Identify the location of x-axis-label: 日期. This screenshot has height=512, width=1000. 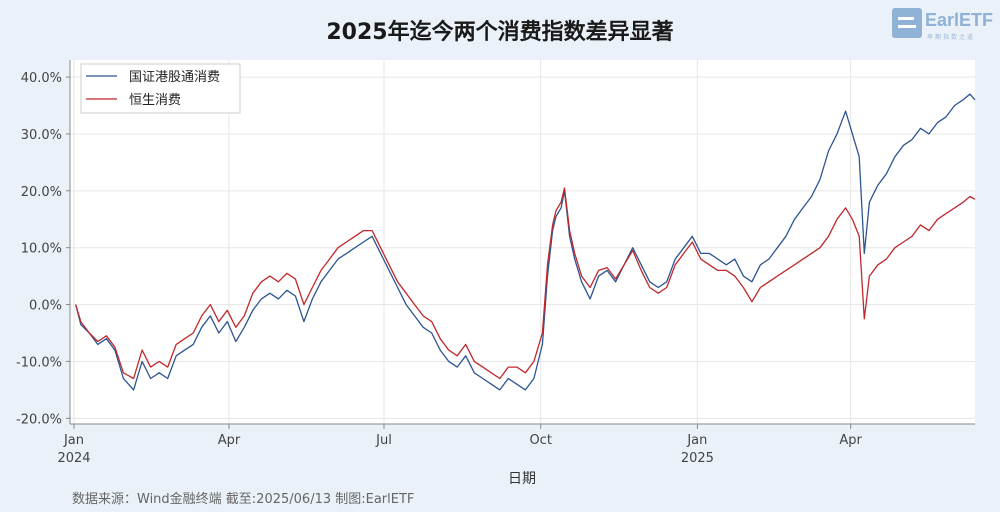
(522, 479).